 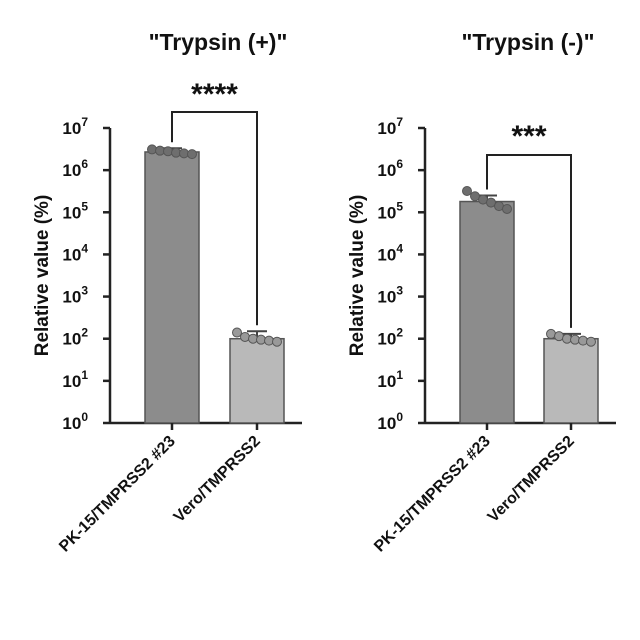 I want to click on significance-label: ****, so click(x=214, y=94).